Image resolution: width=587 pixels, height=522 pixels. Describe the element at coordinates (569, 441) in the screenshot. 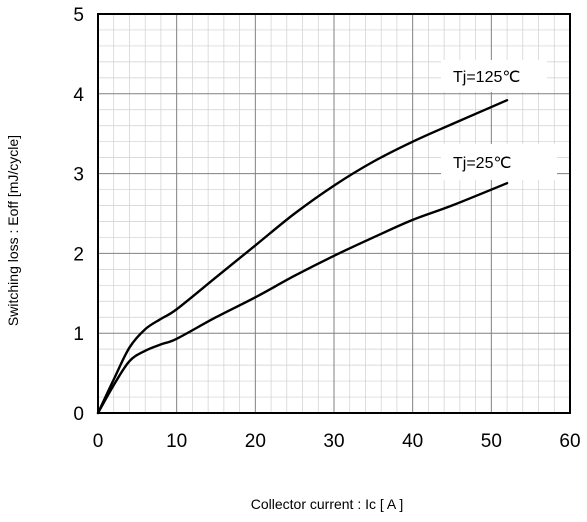

I see `x-tick-label: 60` at that location.